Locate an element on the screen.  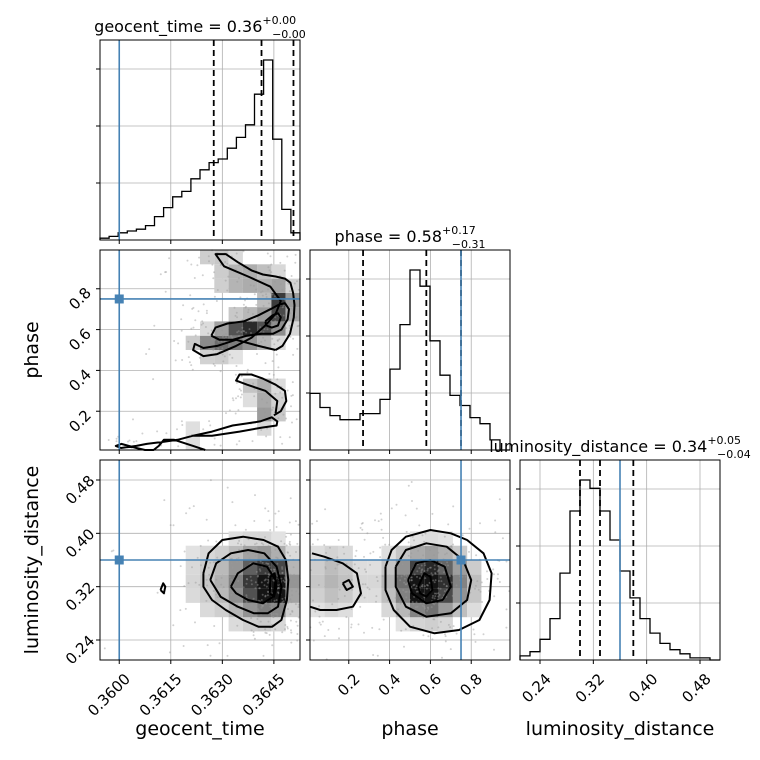
y-axis-label-1: phase is located at coordinates (32, 349).